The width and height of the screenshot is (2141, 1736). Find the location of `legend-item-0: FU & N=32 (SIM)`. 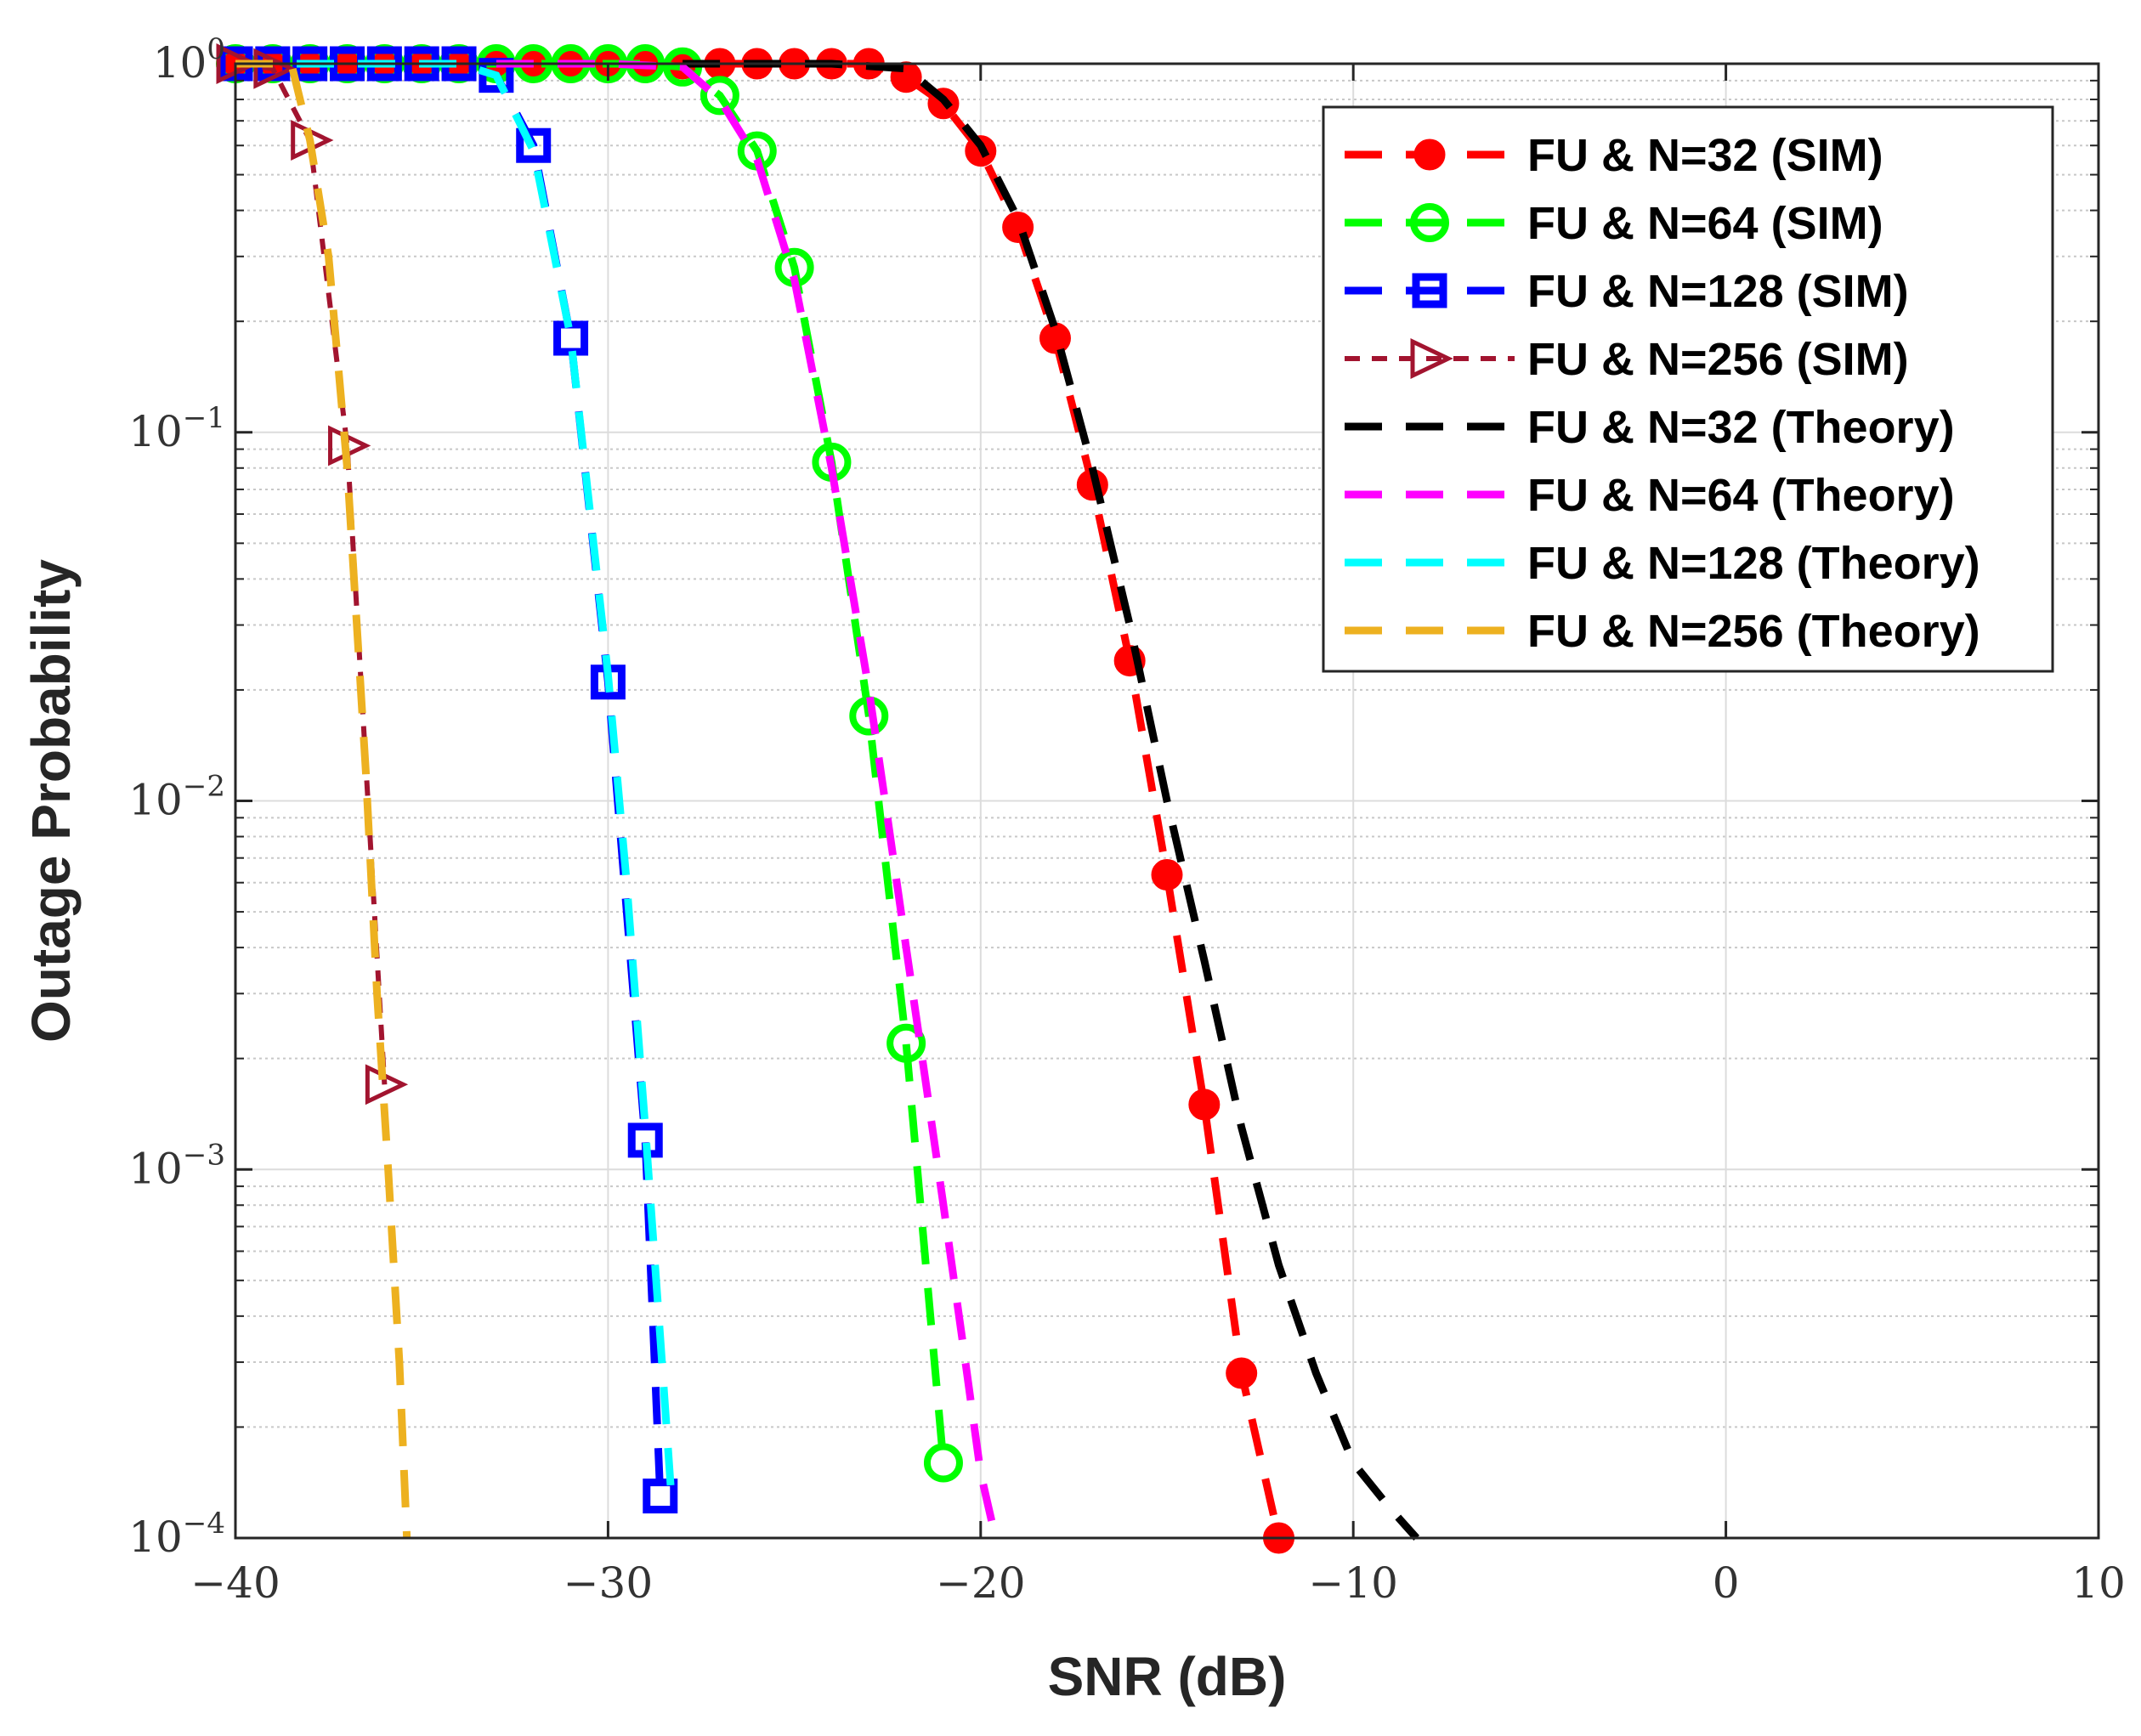

legend-item-0: FU & N=32 (SIM) is located at coordinates (1614, 155).